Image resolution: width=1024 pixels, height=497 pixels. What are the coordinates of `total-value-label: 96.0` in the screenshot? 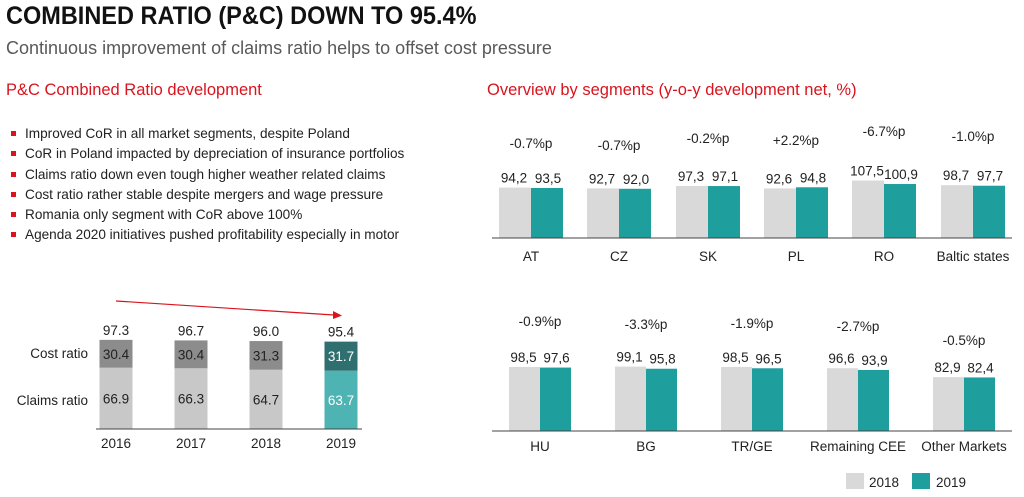 It's located at (266, 331).